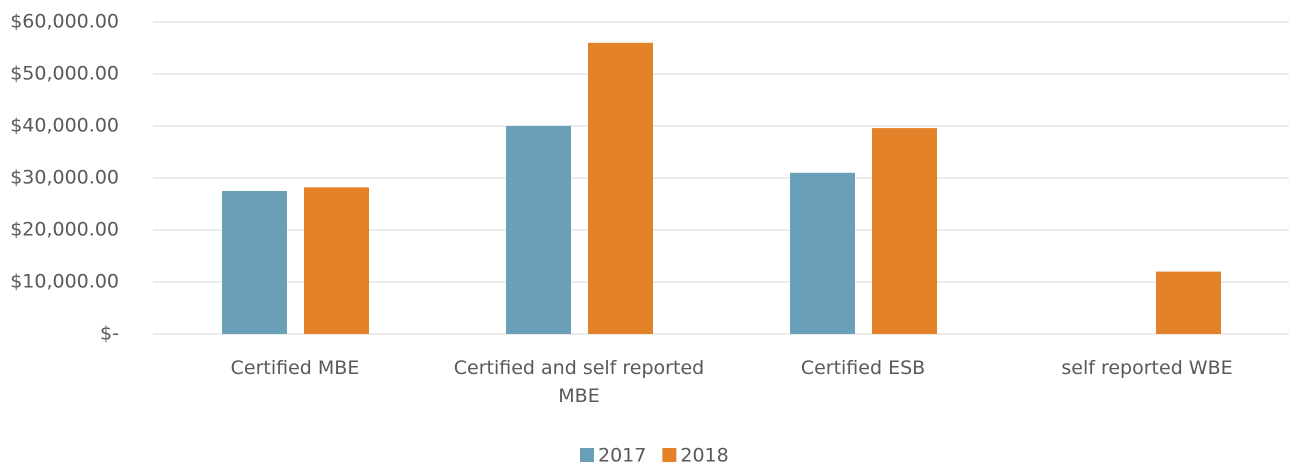 The width and height of the screenshot is (1297, 466). Describe the element at coordinates (1147, 368) in the screenshot. I see `x-tick-label: self reported WBE` at that location.